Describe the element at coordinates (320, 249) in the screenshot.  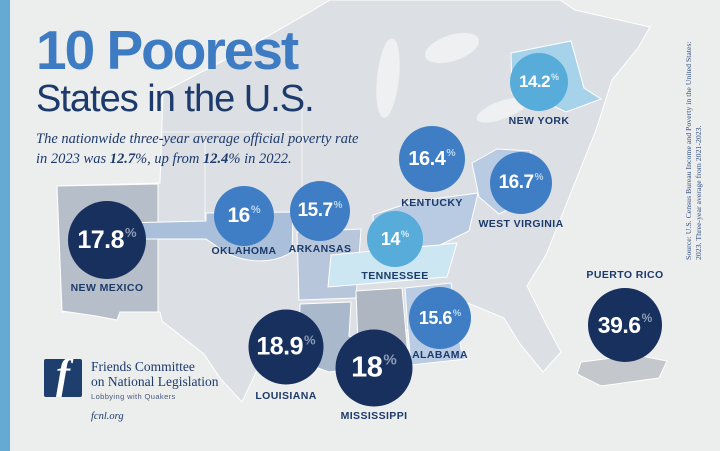
I see `state-label-arkansas: ARKANSAS` at that location.